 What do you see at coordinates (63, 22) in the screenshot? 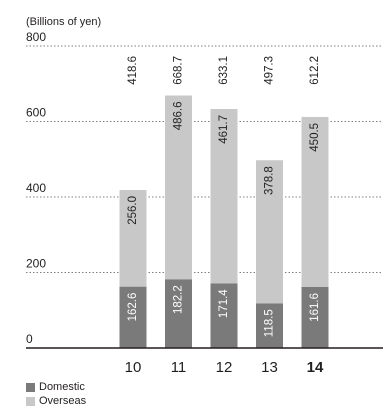
I see `unit-label: (Billions of yen)` at bounding box center [63, 22].